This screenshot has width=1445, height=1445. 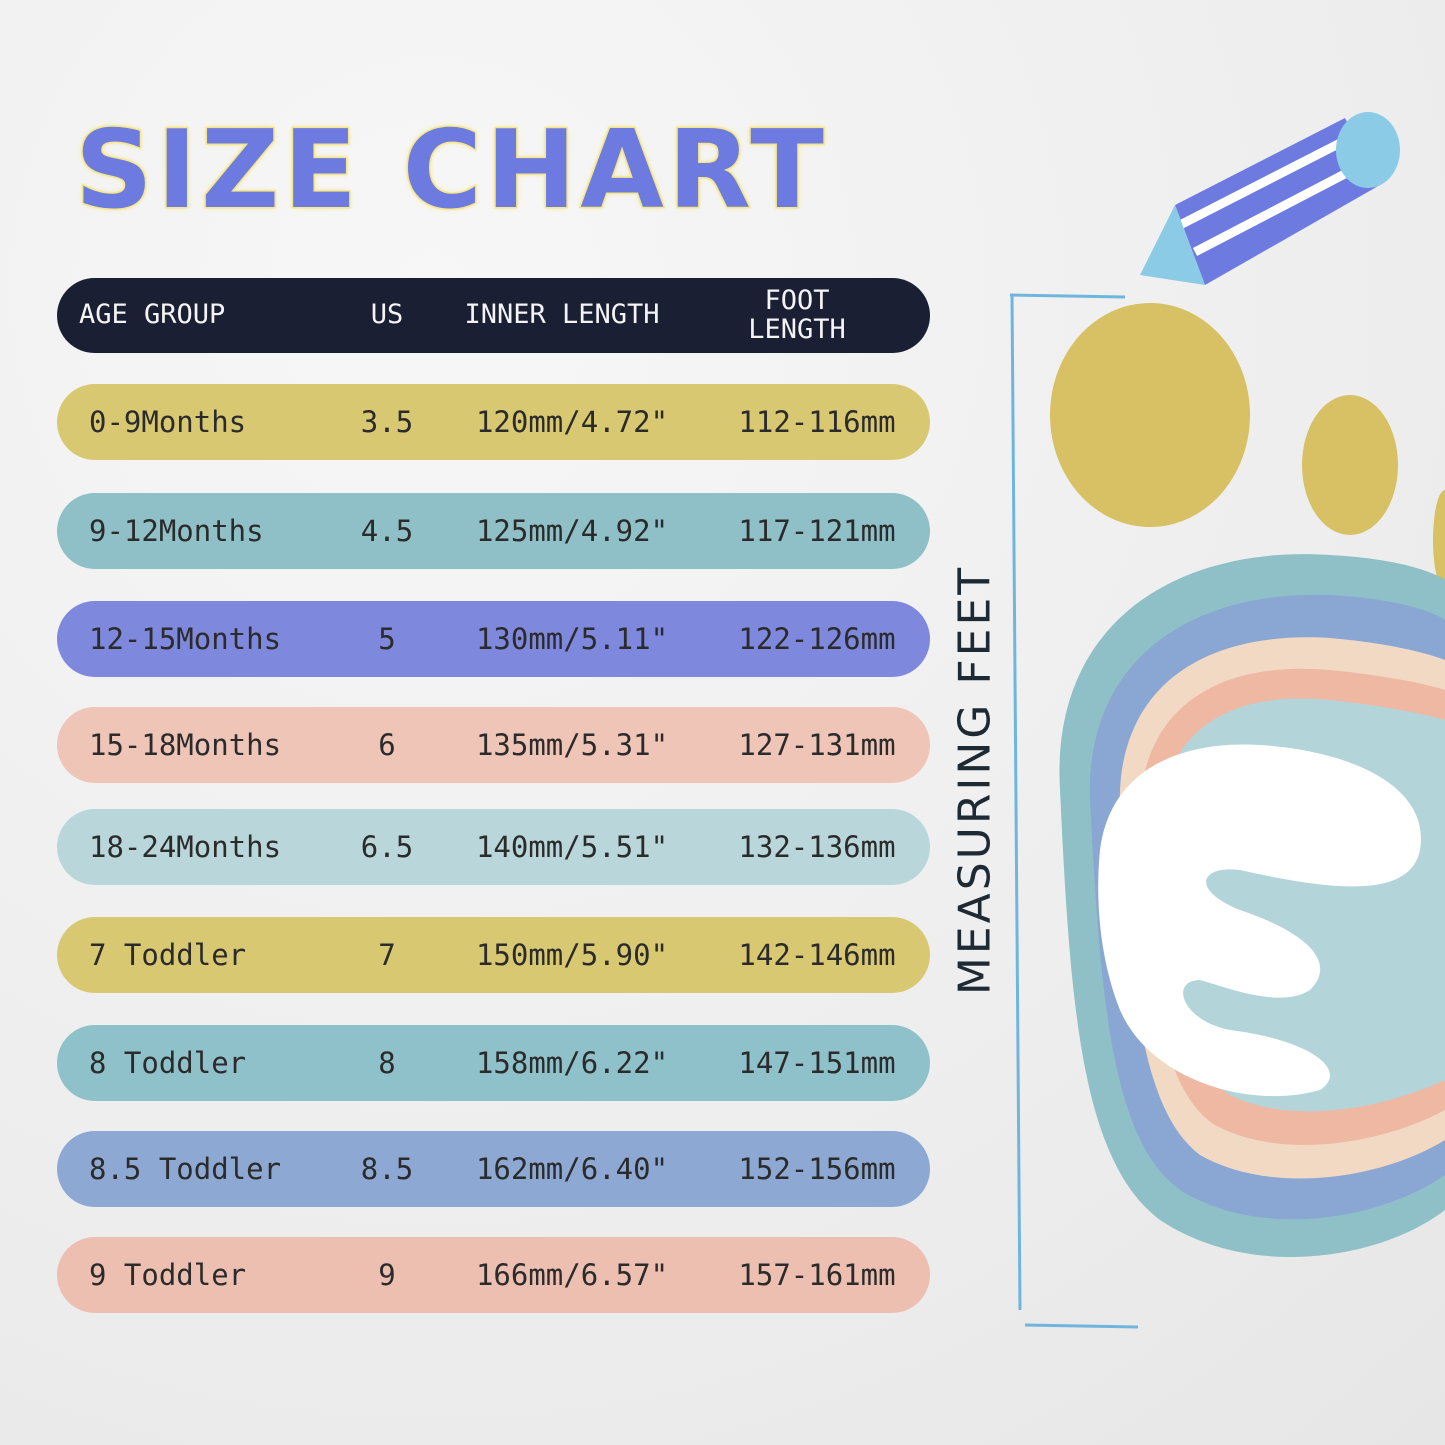 What do you see at coordinates (572, 422) in the screenshot?
I see `inner-length-cell: 120mm/4.72"` at bounding box center [572, 422].